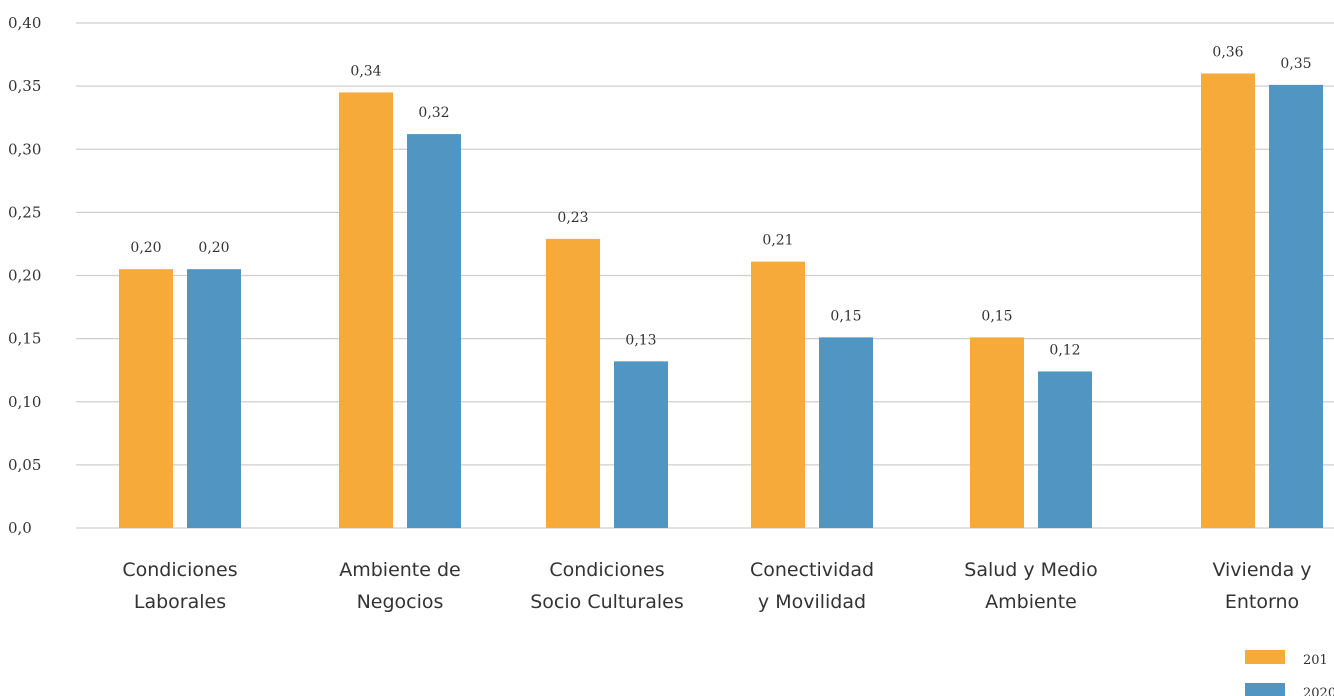  Describe the element at coordinates (606, 602) in the screenshot. I see `category-label: Socio Culturales` at that location.